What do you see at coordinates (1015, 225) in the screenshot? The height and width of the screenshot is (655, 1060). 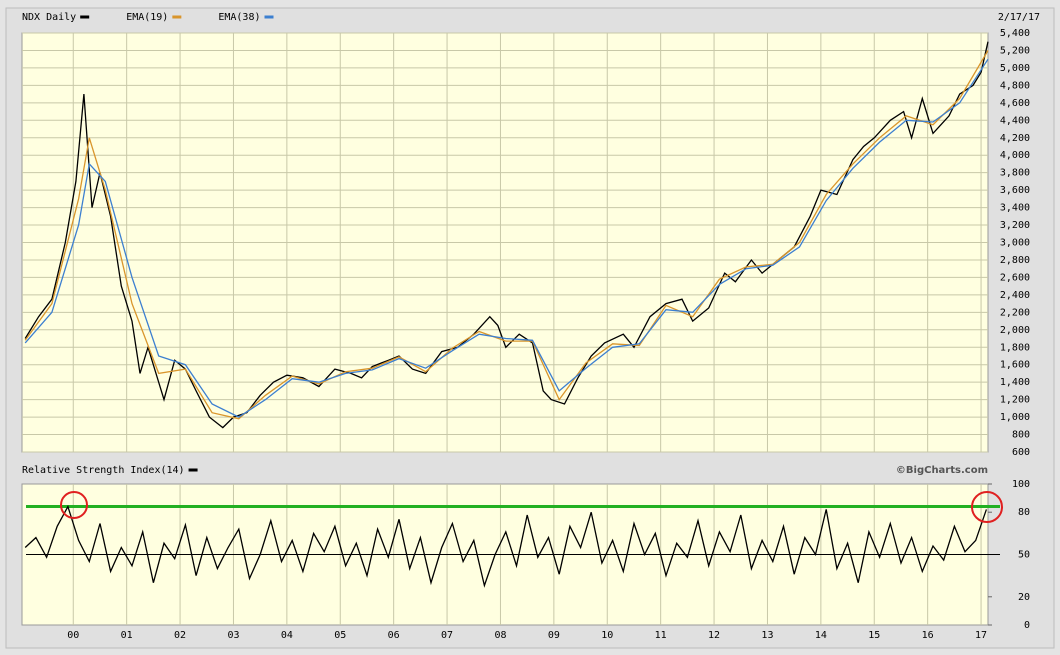 I see `y-tick-label: 3,200` at bounding box center [1015, 225].